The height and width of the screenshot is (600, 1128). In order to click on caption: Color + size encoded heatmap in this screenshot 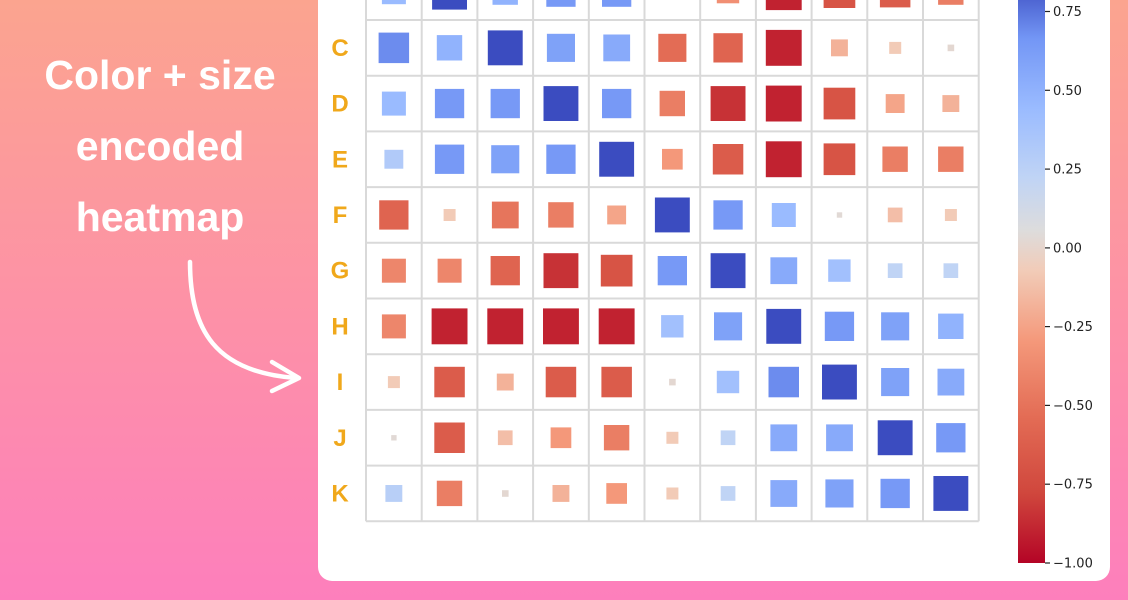, I will do `click(160, 146)`.